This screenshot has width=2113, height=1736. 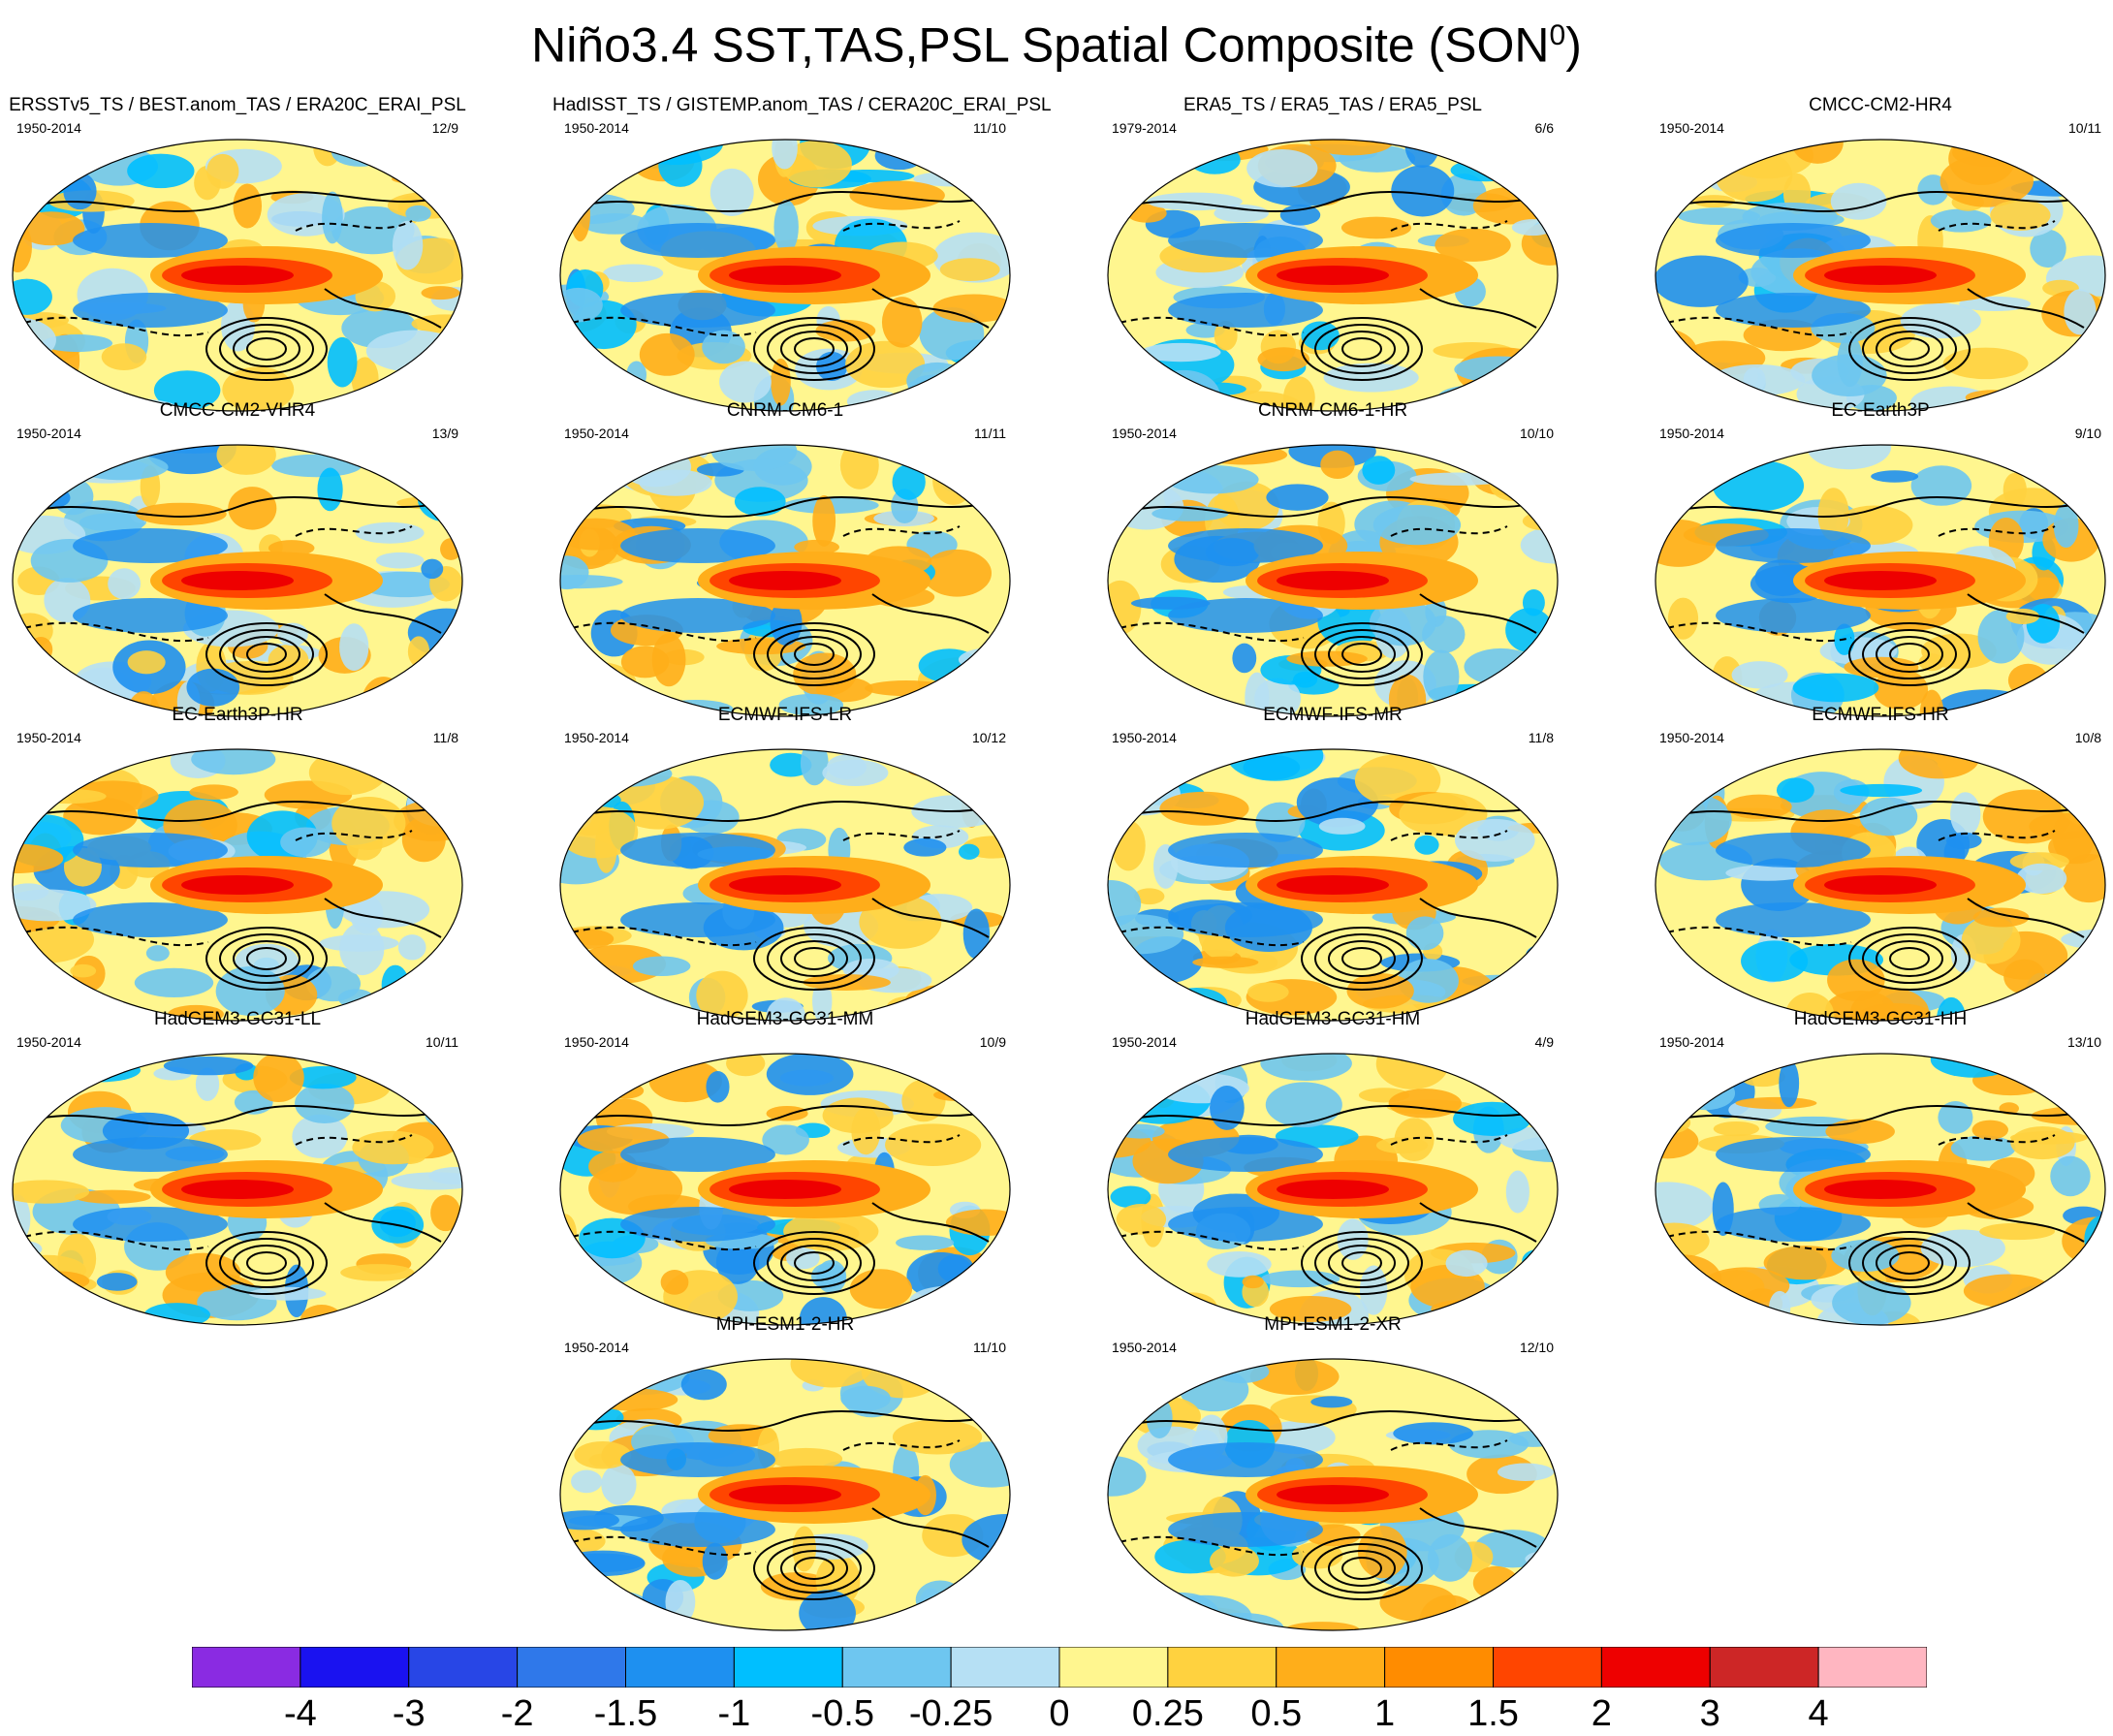 I want to click on map-panel: MPI-ESM1-2-HR 1950-2014 11/10, so click(x=785, y=1474).